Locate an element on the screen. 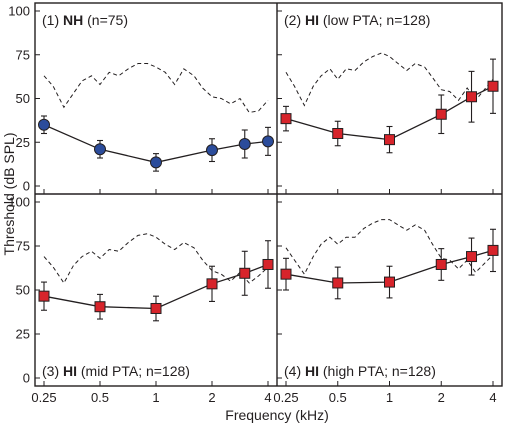 This screenshot has height=430, width=510. panel-title: (1) NH (n=75) is located at coordinates (85, 20).